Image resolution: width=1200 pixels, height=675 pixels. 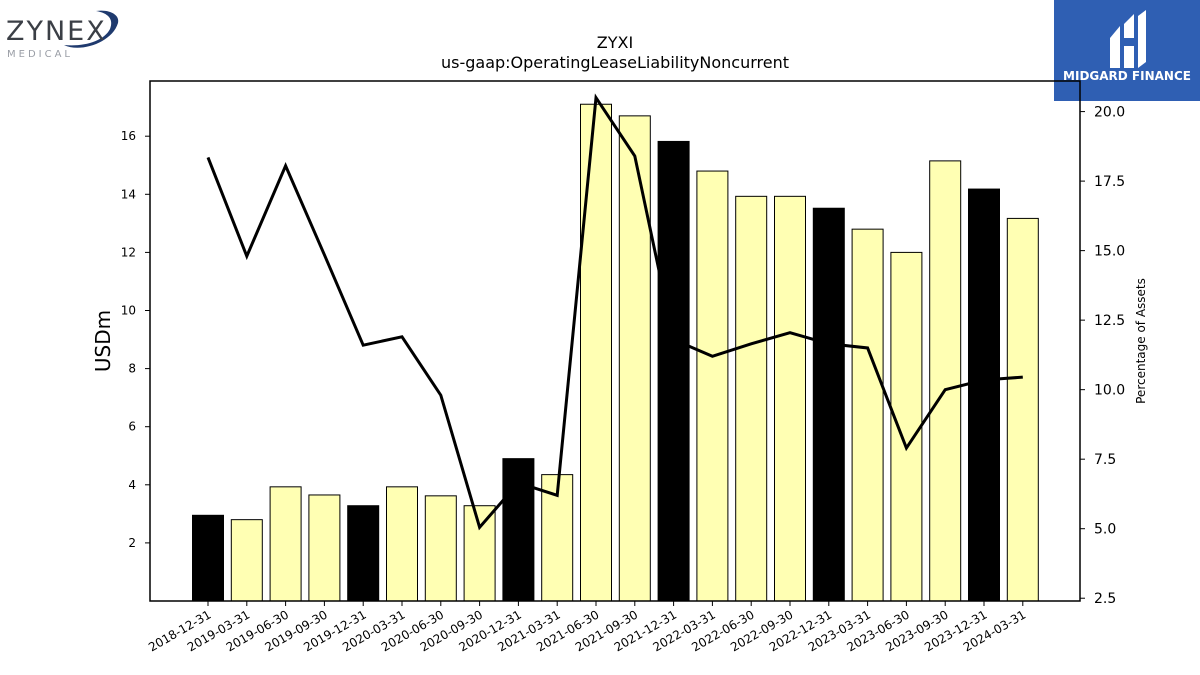 What do you see at coordinates (1141, 341) in the screenshot?
I see `y2-axis-label: Percentage of Assets` at bounding box center [1141, 341].